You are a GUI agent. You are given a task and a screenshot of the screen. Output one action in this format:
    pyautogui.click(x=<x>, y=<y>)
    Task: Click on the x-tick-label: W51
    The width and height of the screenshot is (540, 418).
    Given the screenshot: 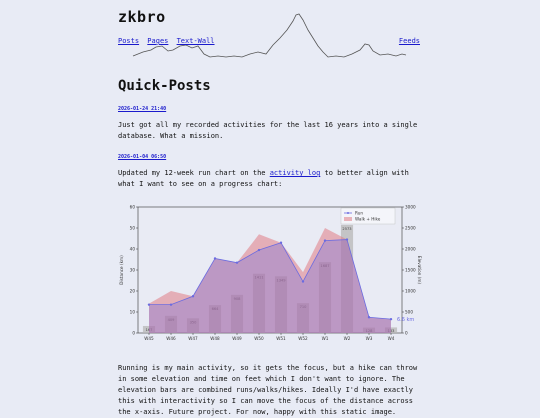 What is the action you would take?
    pyautogui.click(x=281, y=338)
    